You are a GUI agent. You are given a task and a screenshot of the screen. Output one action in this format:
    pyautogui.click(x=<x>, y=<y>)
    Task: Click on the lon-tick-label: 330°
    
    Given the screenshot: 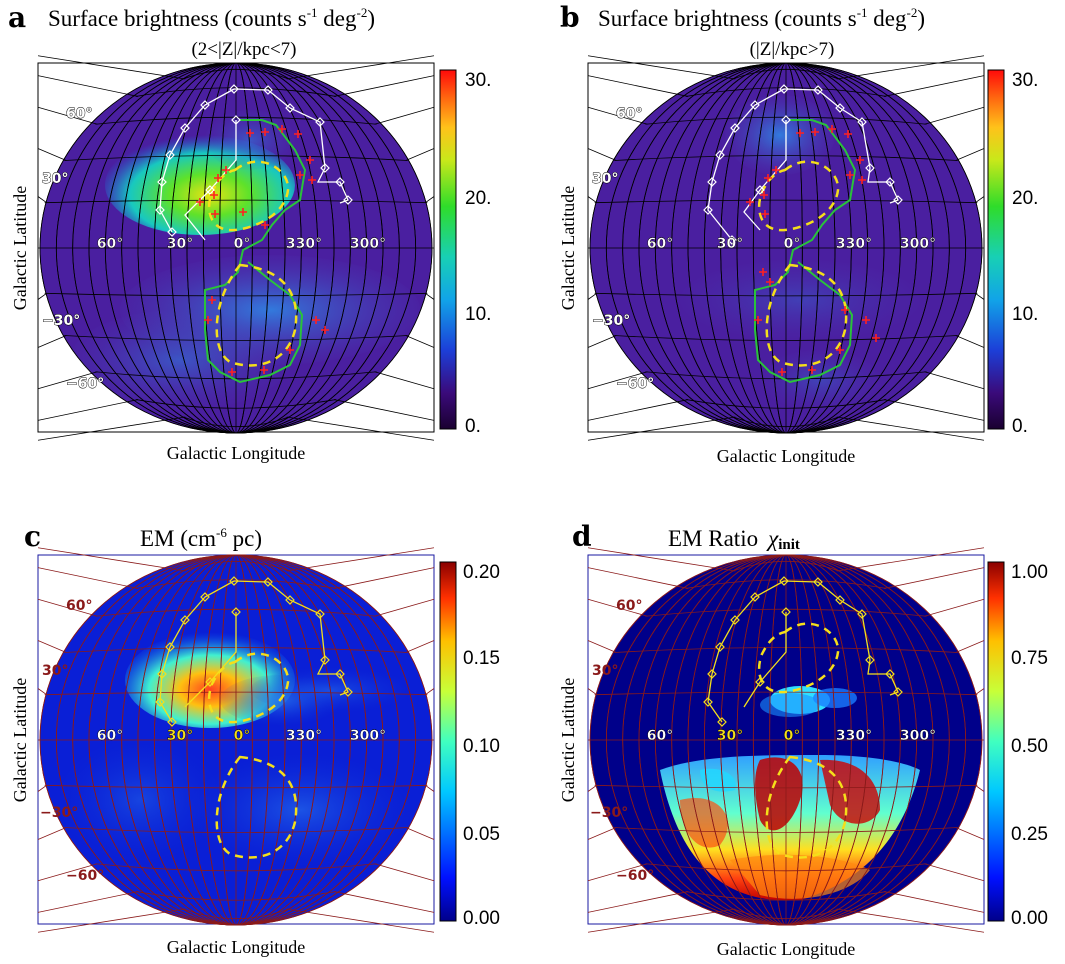 What is the action you would take?
    pyautogui.click(x=854, y=736)
    